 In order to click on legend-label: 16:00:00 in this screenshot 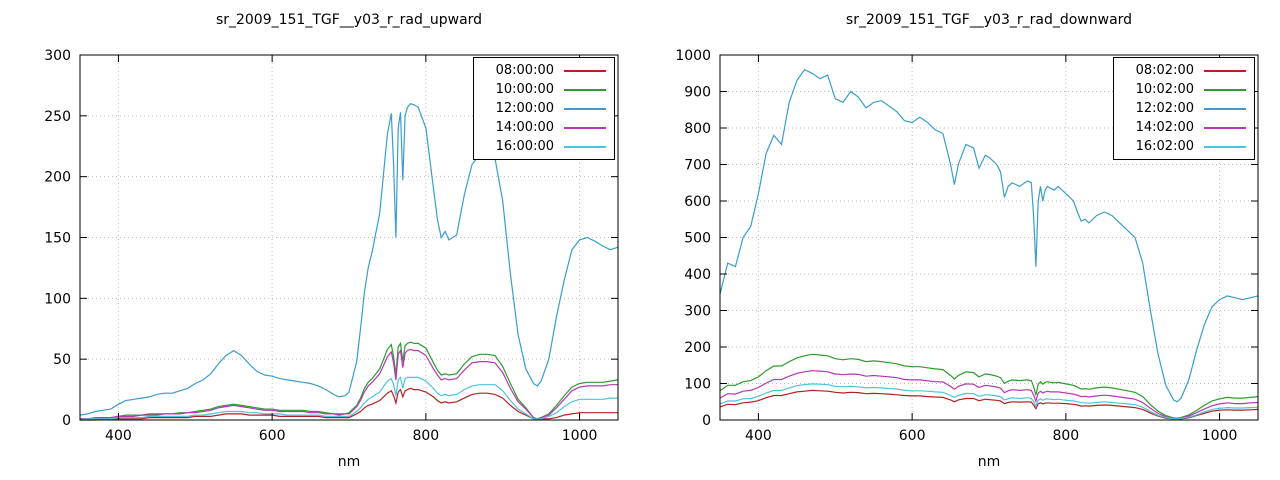, I will do `click(524, 146)`.